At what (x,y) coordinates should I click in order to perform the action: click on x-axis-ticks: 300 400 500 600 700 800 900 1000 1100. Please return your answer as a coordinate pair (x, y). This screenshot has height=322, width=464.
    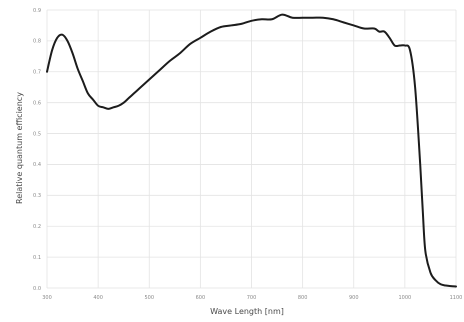
    Looking at the image, I should click on (252, 298).